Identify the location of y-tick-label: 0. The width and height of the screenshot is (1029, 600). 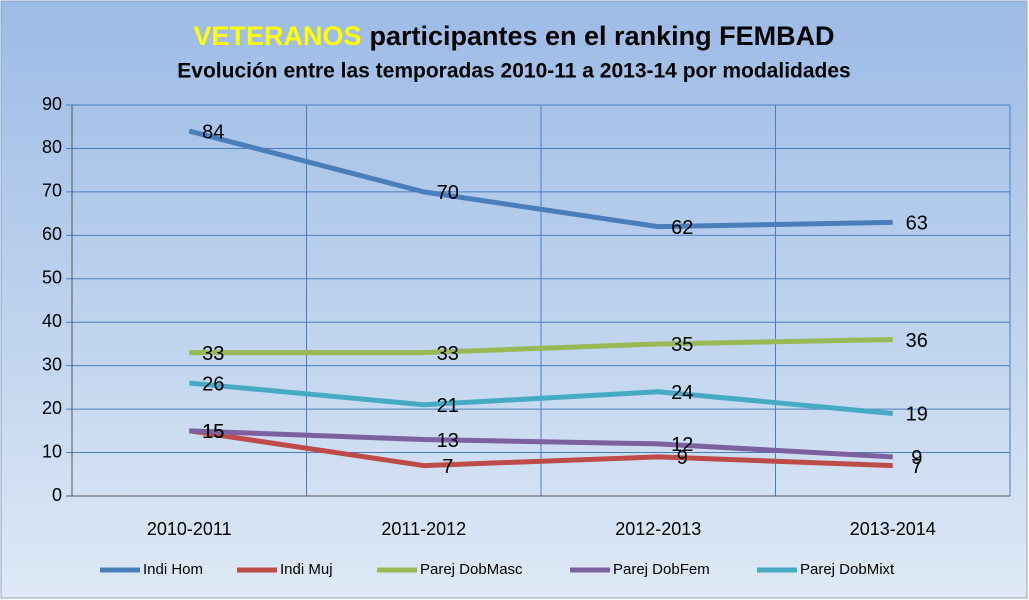
(57, 495).